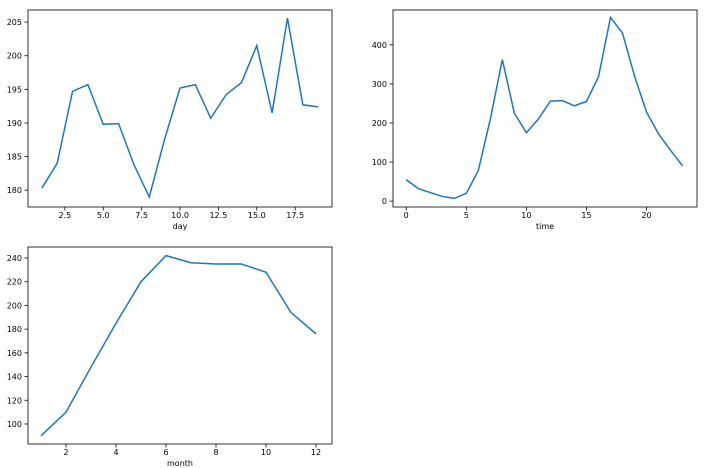  What do you see at coordinates (379, 84) in the screenshot?
I see `y-tick-label: 300` at bounding box center [379, 84].